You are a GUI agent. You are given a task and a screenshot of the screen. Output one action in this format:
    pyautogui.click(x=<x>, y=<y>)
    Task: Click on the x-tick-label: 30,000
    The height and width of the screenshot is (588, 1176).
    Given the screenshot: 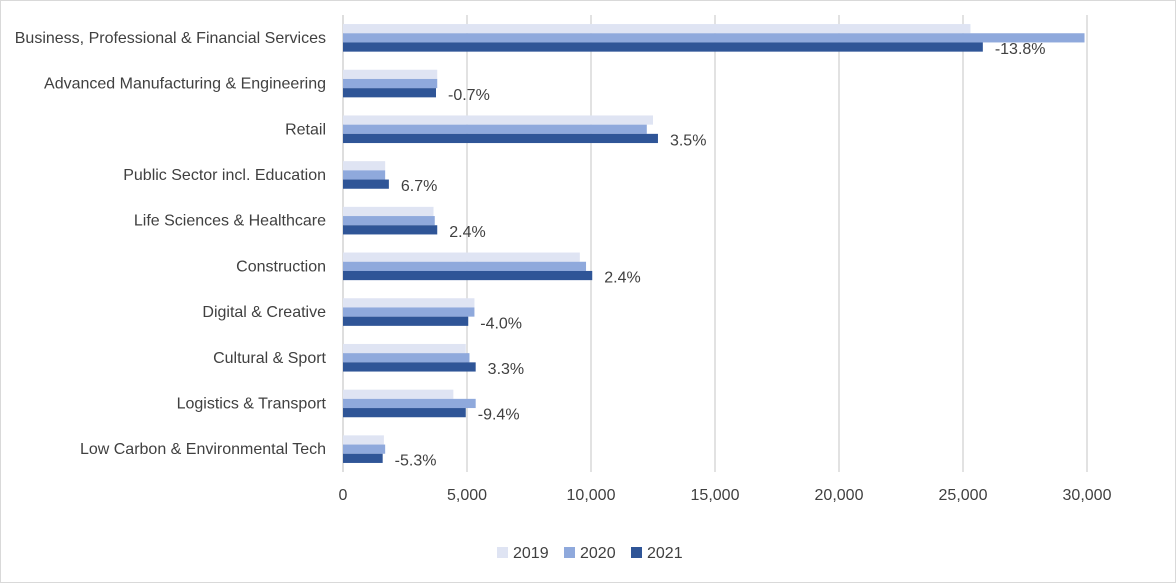 What is the action you would take?
    pyautogui.click(x=1087, y=495)
    